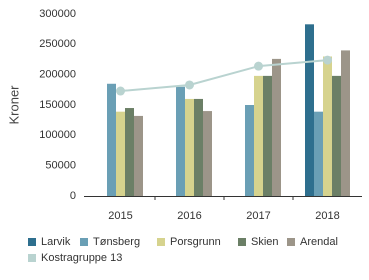 Image resolution: width=369 pixels, height=280 pixels. Describe the element at coordinates (81, 258) in the screenshot. I see `legend-label: Kostragruppe 13` at that location.